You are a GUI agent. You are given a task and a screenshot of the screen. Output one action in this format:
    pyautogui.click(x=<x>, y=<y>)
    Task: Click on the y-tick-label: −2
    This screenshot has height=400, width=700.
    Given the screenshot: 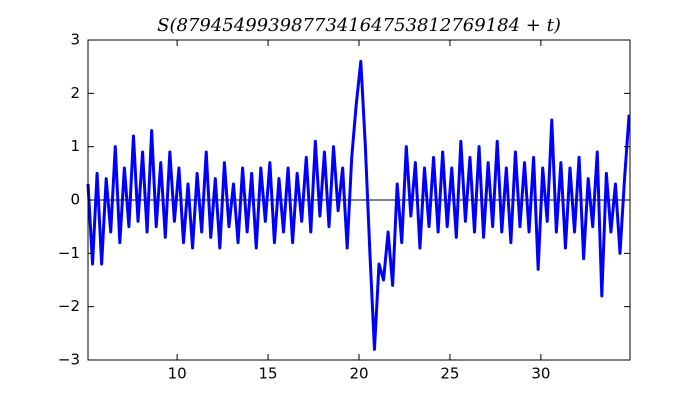 What is the action you would take?
    pyautogui.click(x=69, y=306)
    